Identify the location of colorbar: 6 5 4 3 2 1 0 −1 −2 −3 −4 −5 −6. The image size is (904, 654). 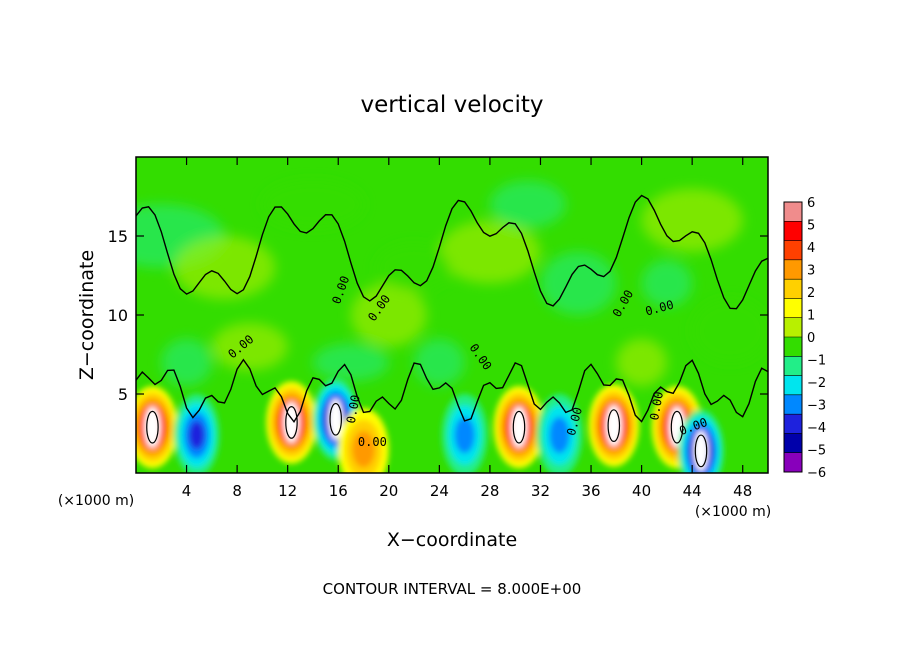
(804, 338).